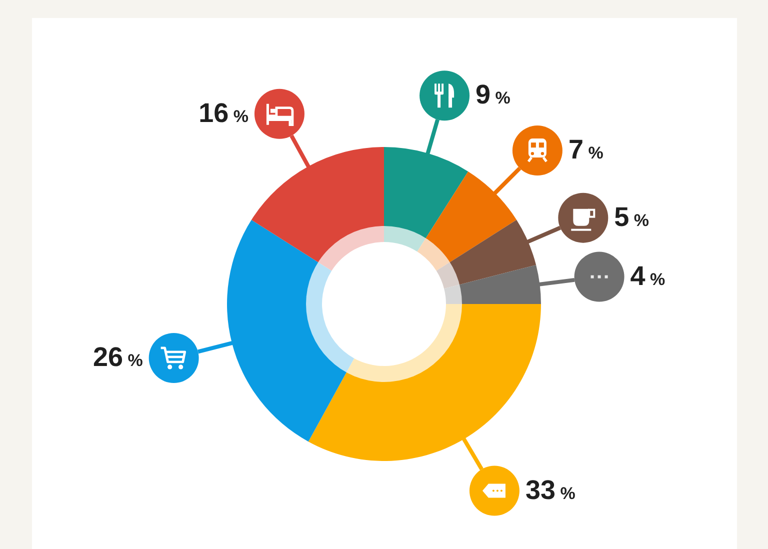  What do you see at coordinates (117, 357) in the screenshot?
I see `data-label: 26 %` at bounding box center [117, 357].